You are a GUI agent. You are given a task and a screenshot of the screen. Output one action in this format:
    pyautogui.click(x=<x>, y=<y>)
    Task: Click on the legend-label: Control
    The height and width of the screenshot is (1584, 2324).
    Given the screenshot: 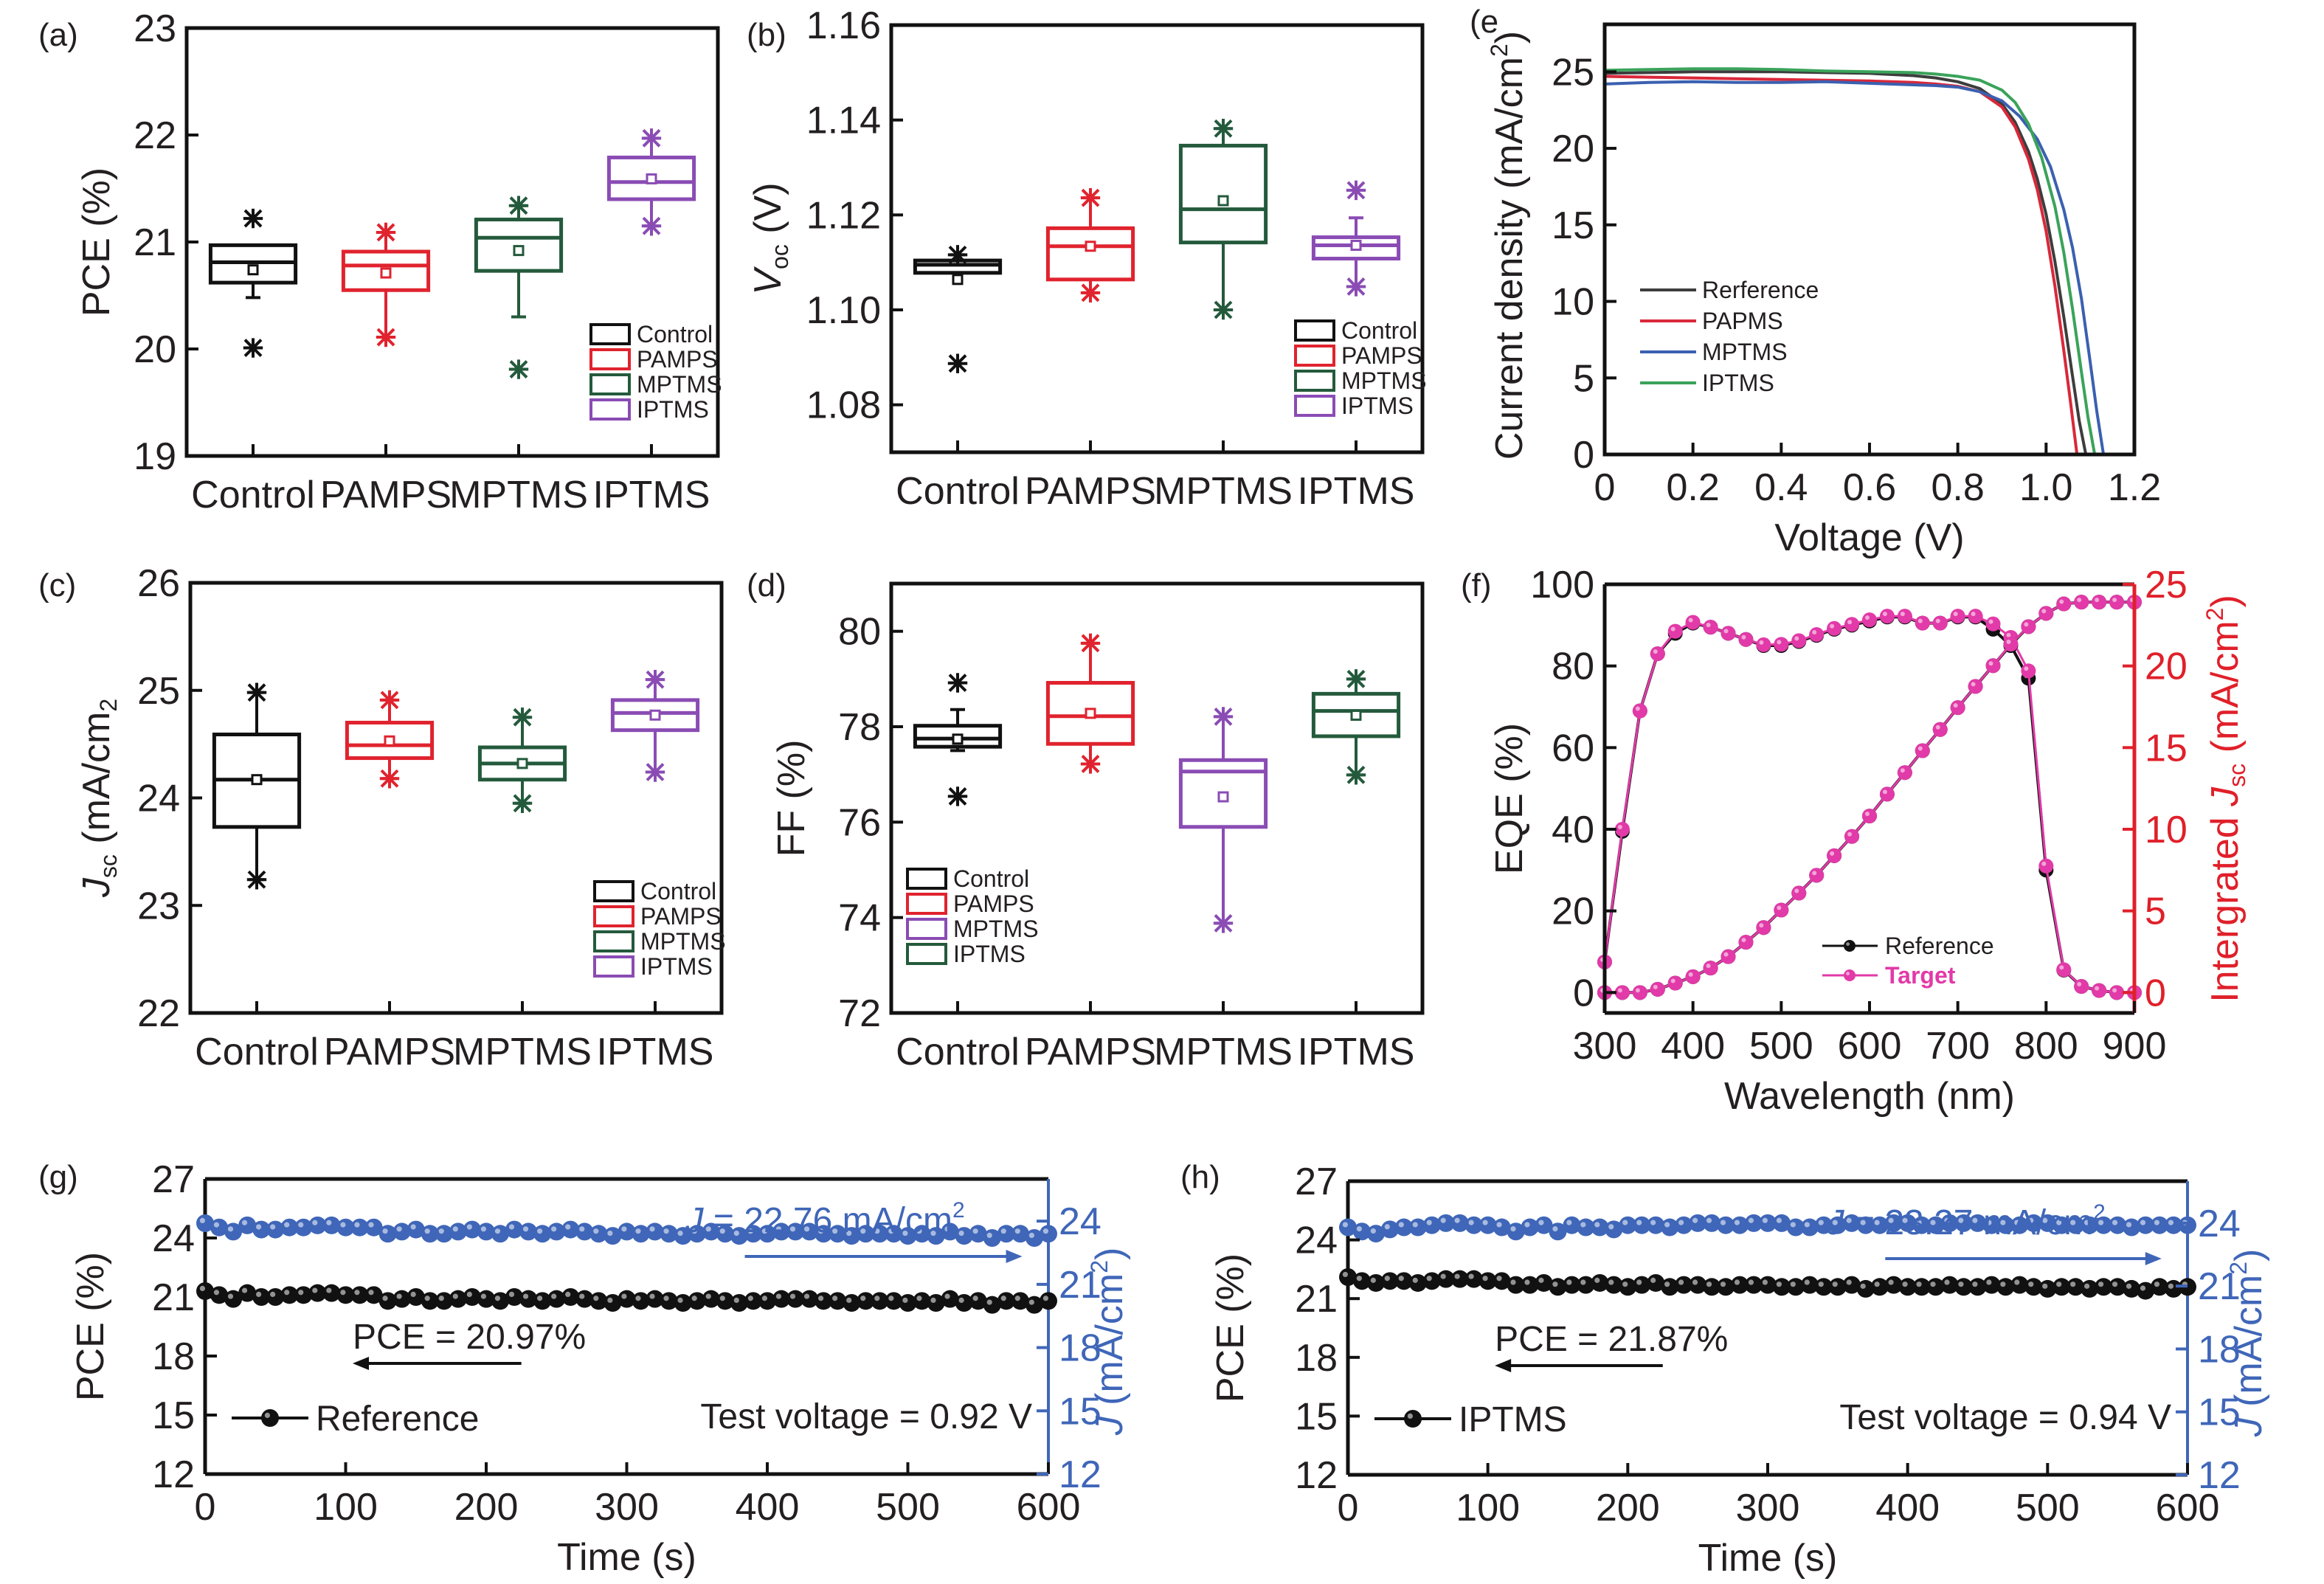 What is the action you would take?
    pyautogui.click(x=1379, y=331)
    